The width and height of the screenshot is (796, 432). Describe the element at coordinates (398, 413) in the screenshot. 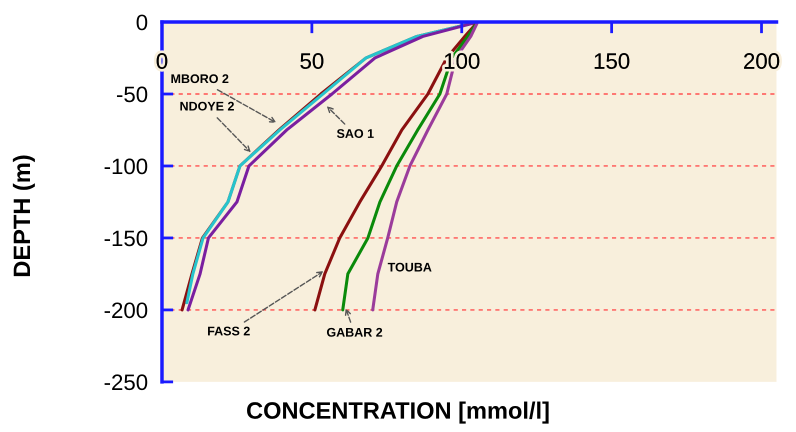

I see `x-axis-title: CONCENTRATION [mmol/l]` at that location.